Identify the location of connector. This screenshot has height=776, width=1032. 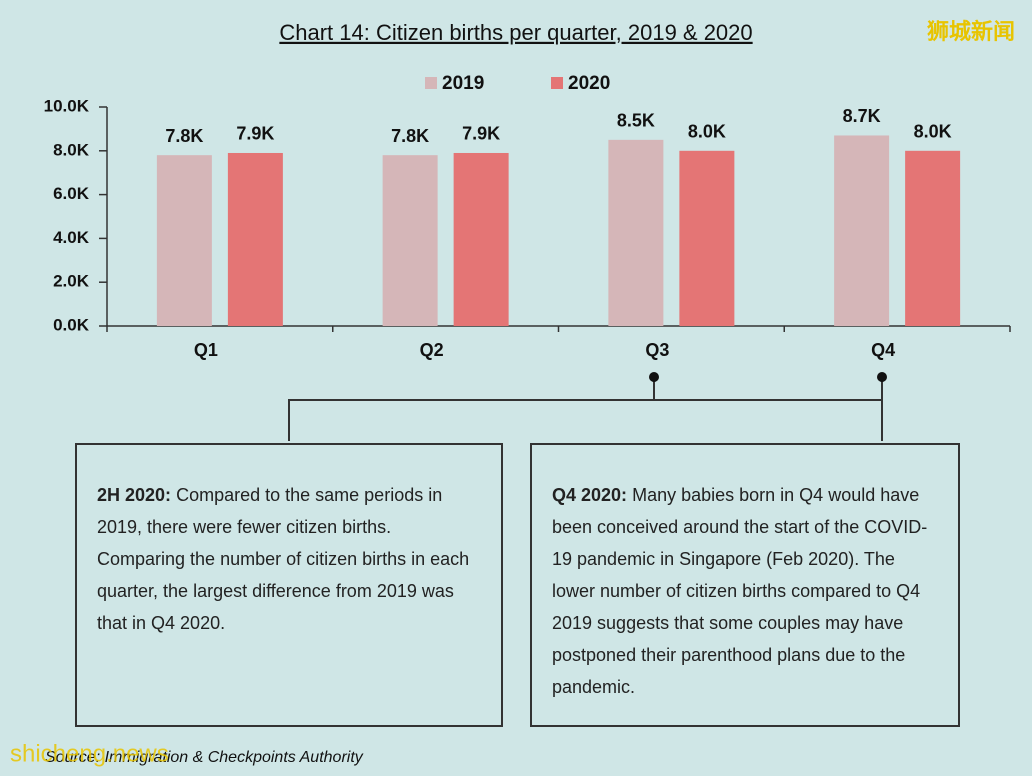
(585, 409).